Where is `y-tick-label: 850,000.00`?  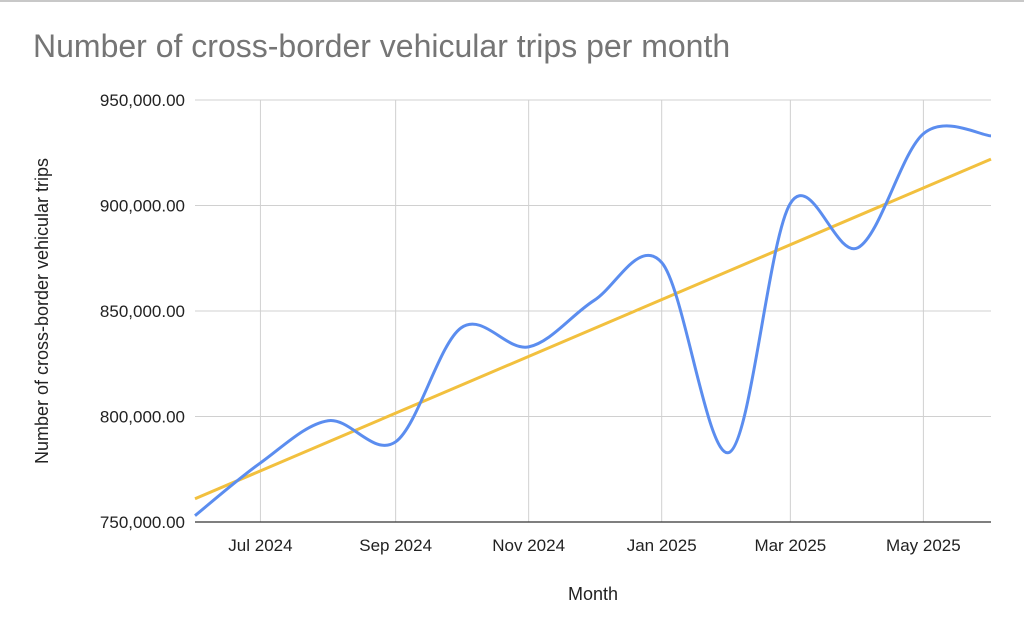 y-tick-label: 850,000.00 is located at coordinates (142, 311).